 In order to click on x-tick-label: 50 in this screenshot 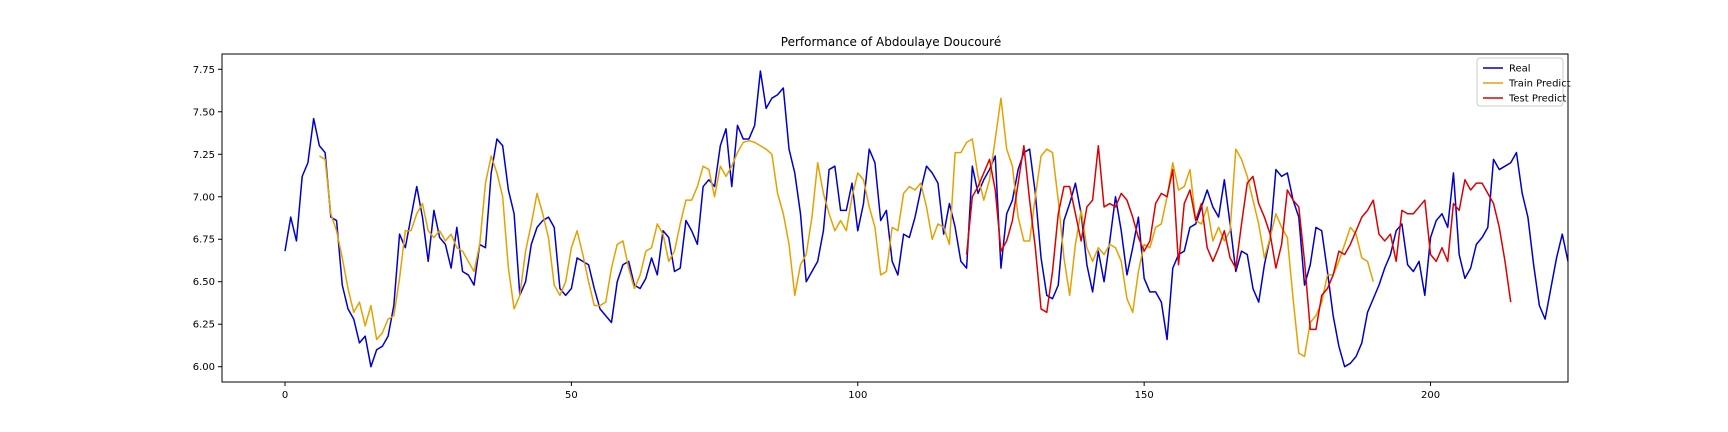, I will do `click(571, 395)`.